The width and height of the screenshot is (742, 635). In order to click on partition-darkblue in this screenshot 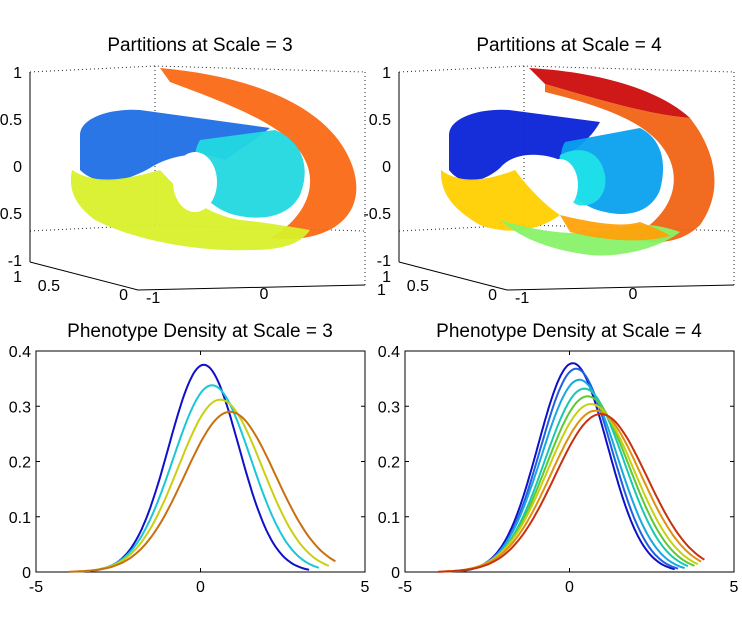, I will do `click(524, 145)`.